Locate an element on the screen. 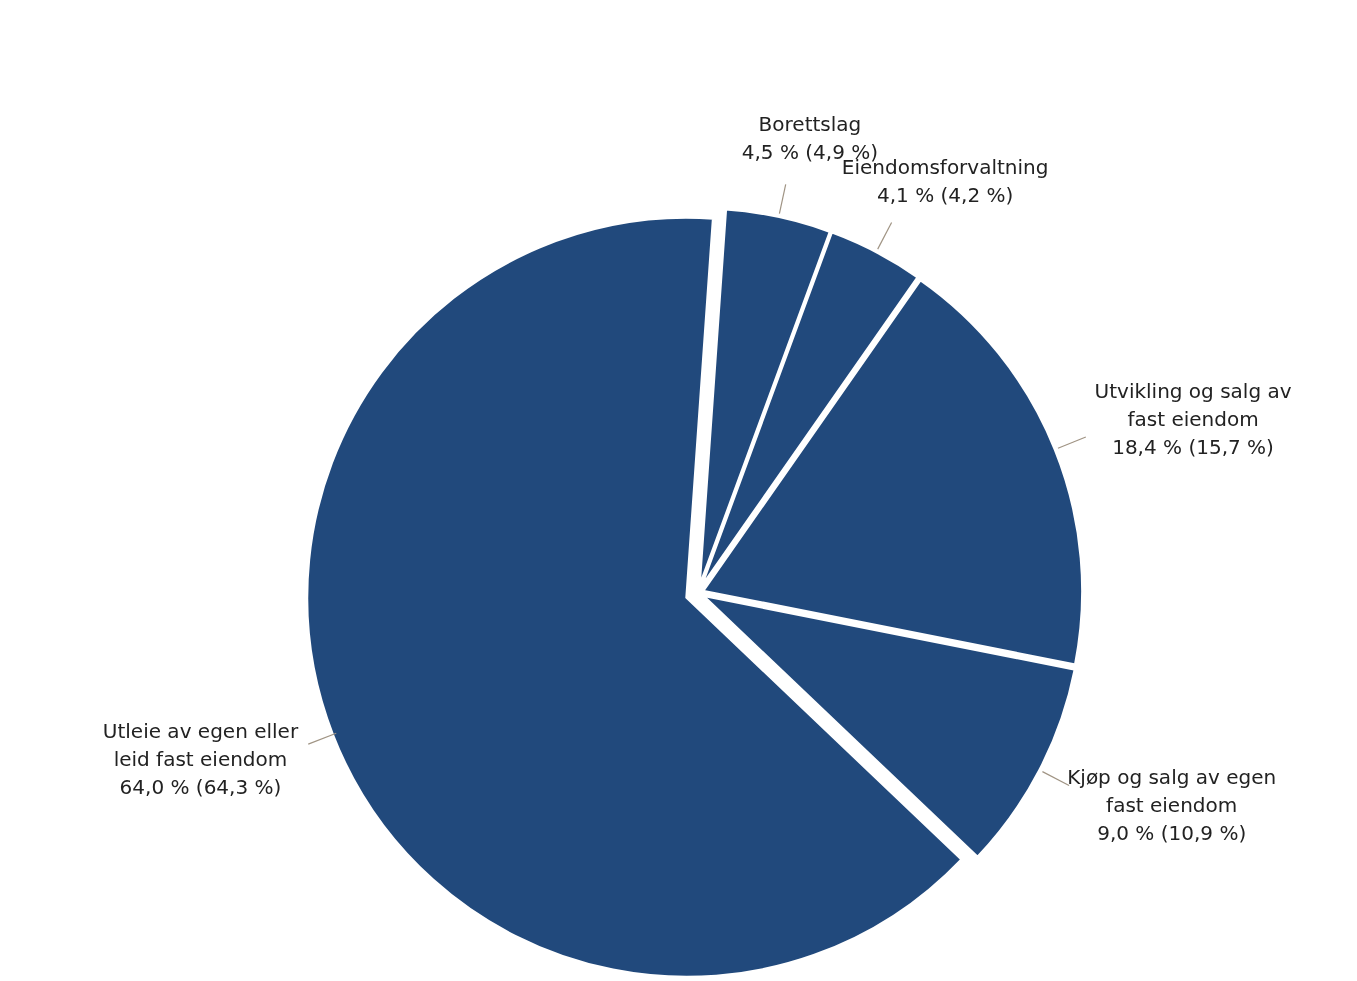 Image resolution: width=1357 pixels, height=981 pixels. slice-label: Kjøp og salg av egen fast eiendom is located at coordinates (1172, 790).